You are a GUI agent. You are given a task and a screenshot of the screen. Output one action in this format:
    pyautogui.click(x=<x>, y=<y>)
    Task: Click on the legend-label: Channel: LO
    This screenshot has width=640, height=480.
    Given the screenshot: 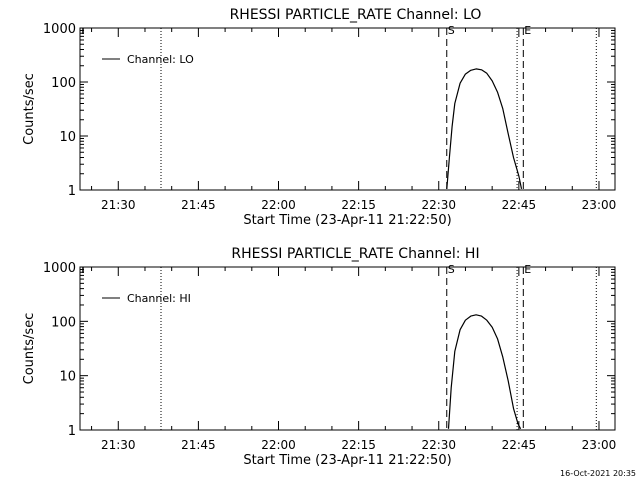 What is the action you would take?
    pyautogui.click(x=160, y=59)
    